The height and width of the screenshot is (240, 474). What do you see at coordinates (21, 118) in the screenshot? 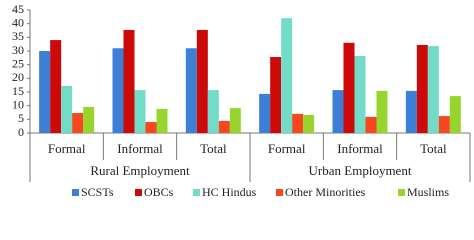
I see `y-tick-label: 5` at bounding box center [21, 118].